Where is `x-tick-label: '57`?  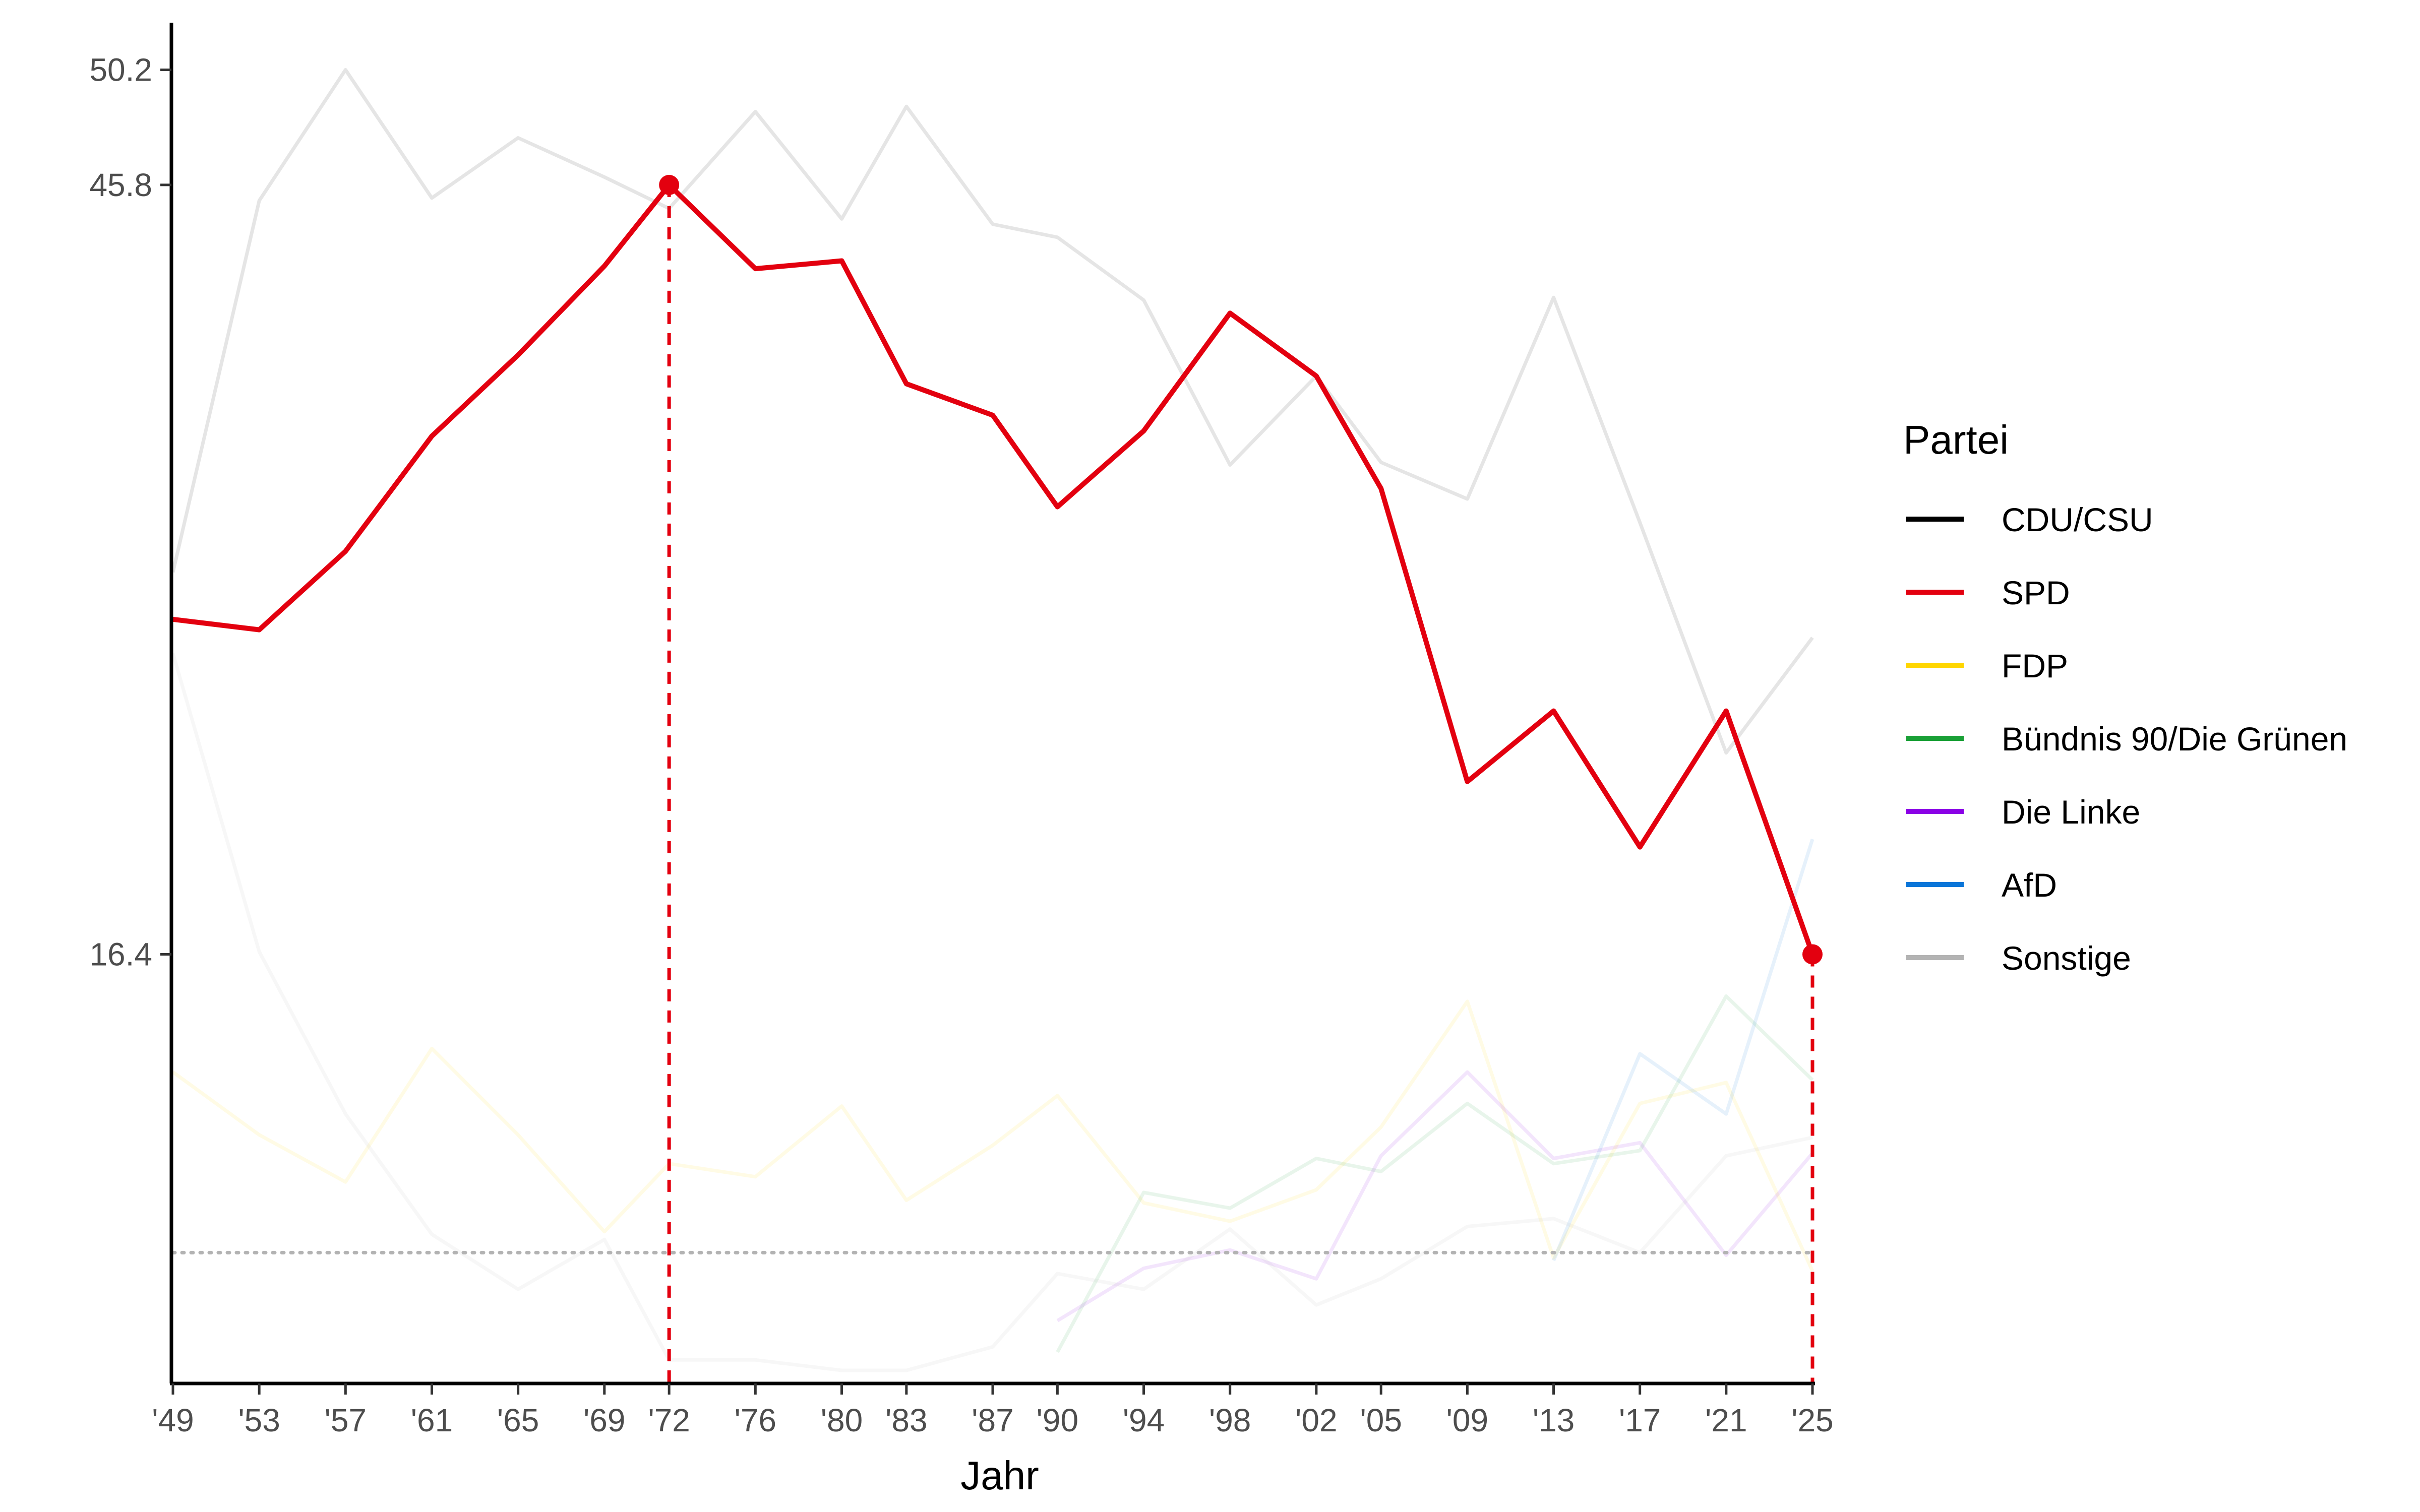
x-tick-label: '57 is located at coordinates (346, 1420).